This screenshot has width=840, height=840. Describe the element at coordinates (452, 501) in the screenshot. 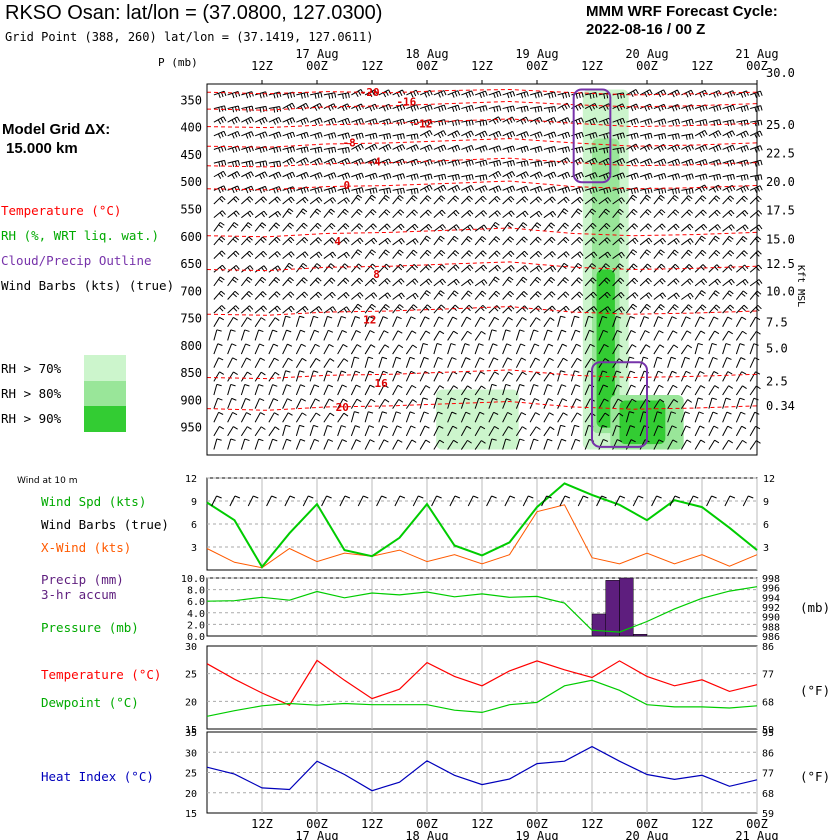

I see `wind10-barb` at that location.